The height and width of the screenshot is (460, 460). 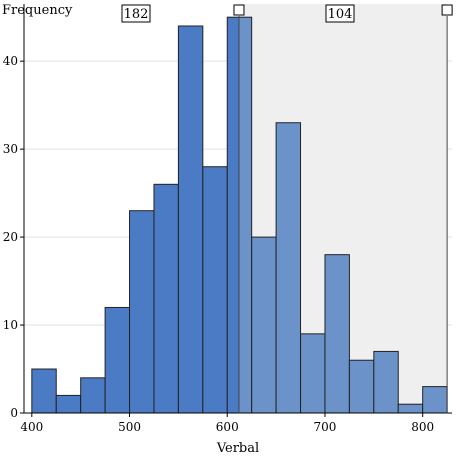 What do you see at coordinates (129, 427) in the screenshot?
I see `x-tick-label: 500` at bounding box center [129, 427].